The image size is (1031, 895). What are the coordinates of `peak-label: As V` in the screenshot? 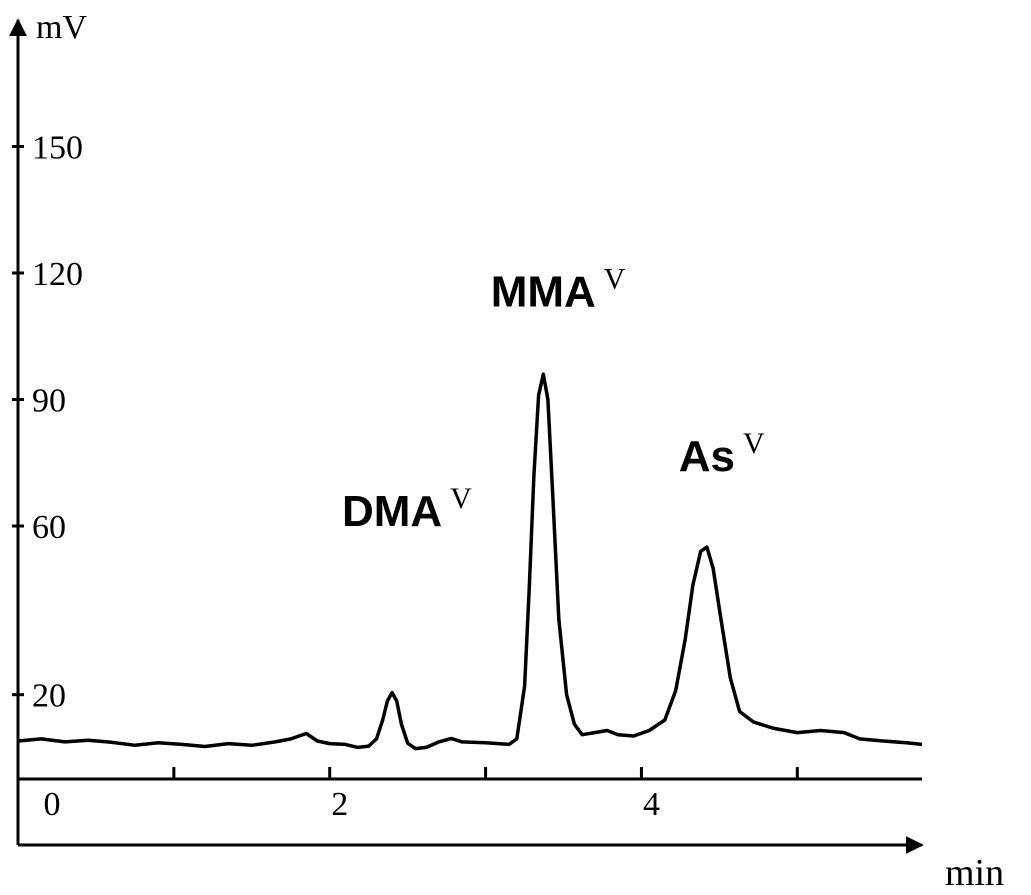 It's located at (722, 454).